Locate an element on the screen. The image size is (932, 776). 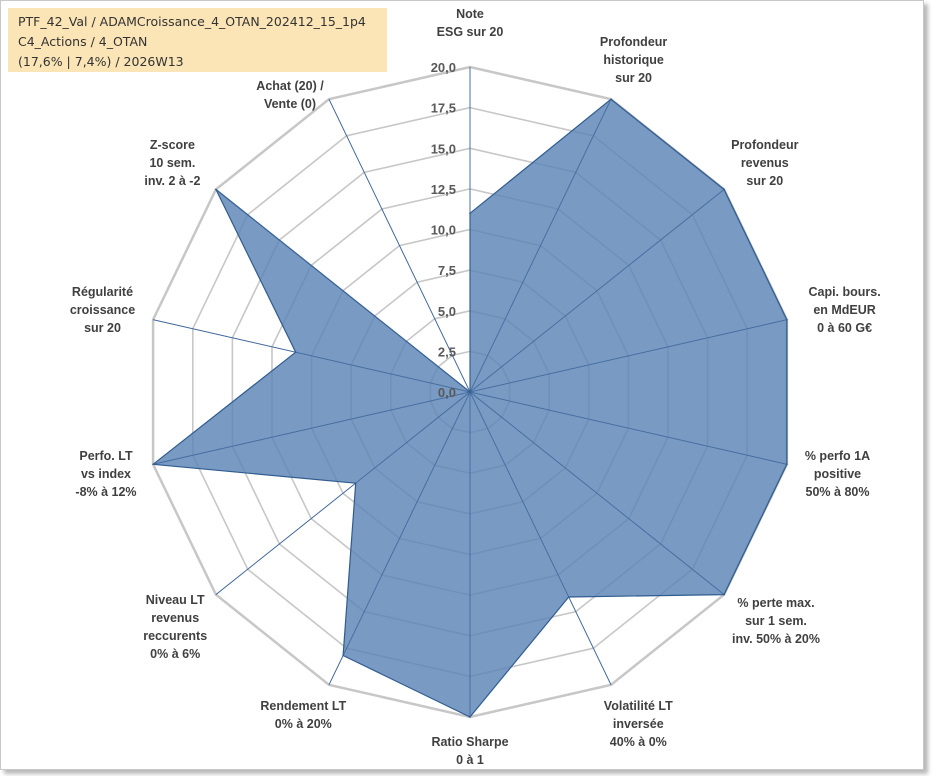
radial-tick-labels: 0,0 2,5 5,0 7,5 10,0 12,5 15,0 17,5 20,0 is located at coordinates (443, 230).